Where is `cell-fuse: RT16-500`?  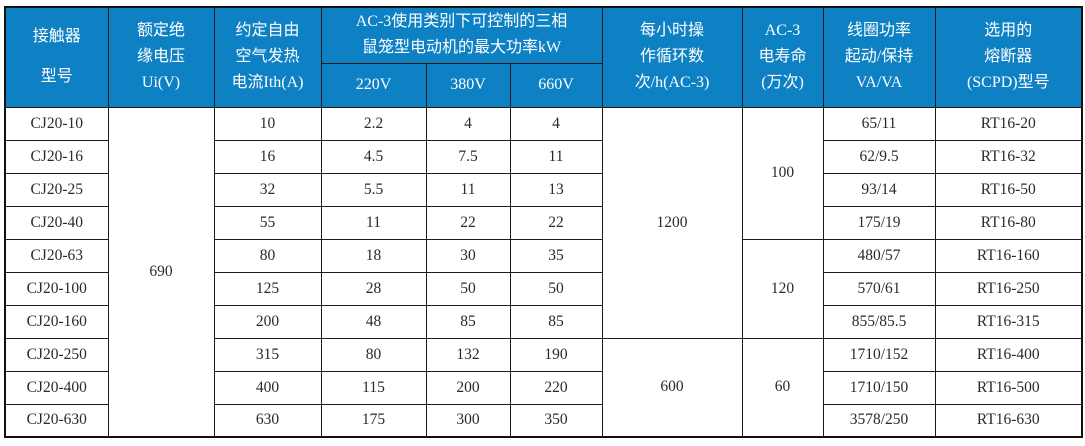 cell-fuse: RT16-500 is located at coordinates (1008, 387).